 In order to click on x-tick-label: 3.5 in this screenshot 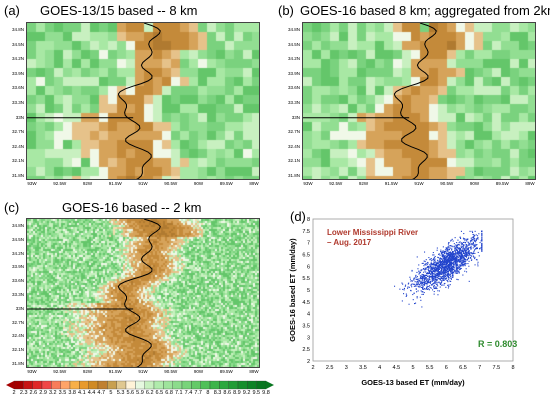, I will do `click(363, 368)`.